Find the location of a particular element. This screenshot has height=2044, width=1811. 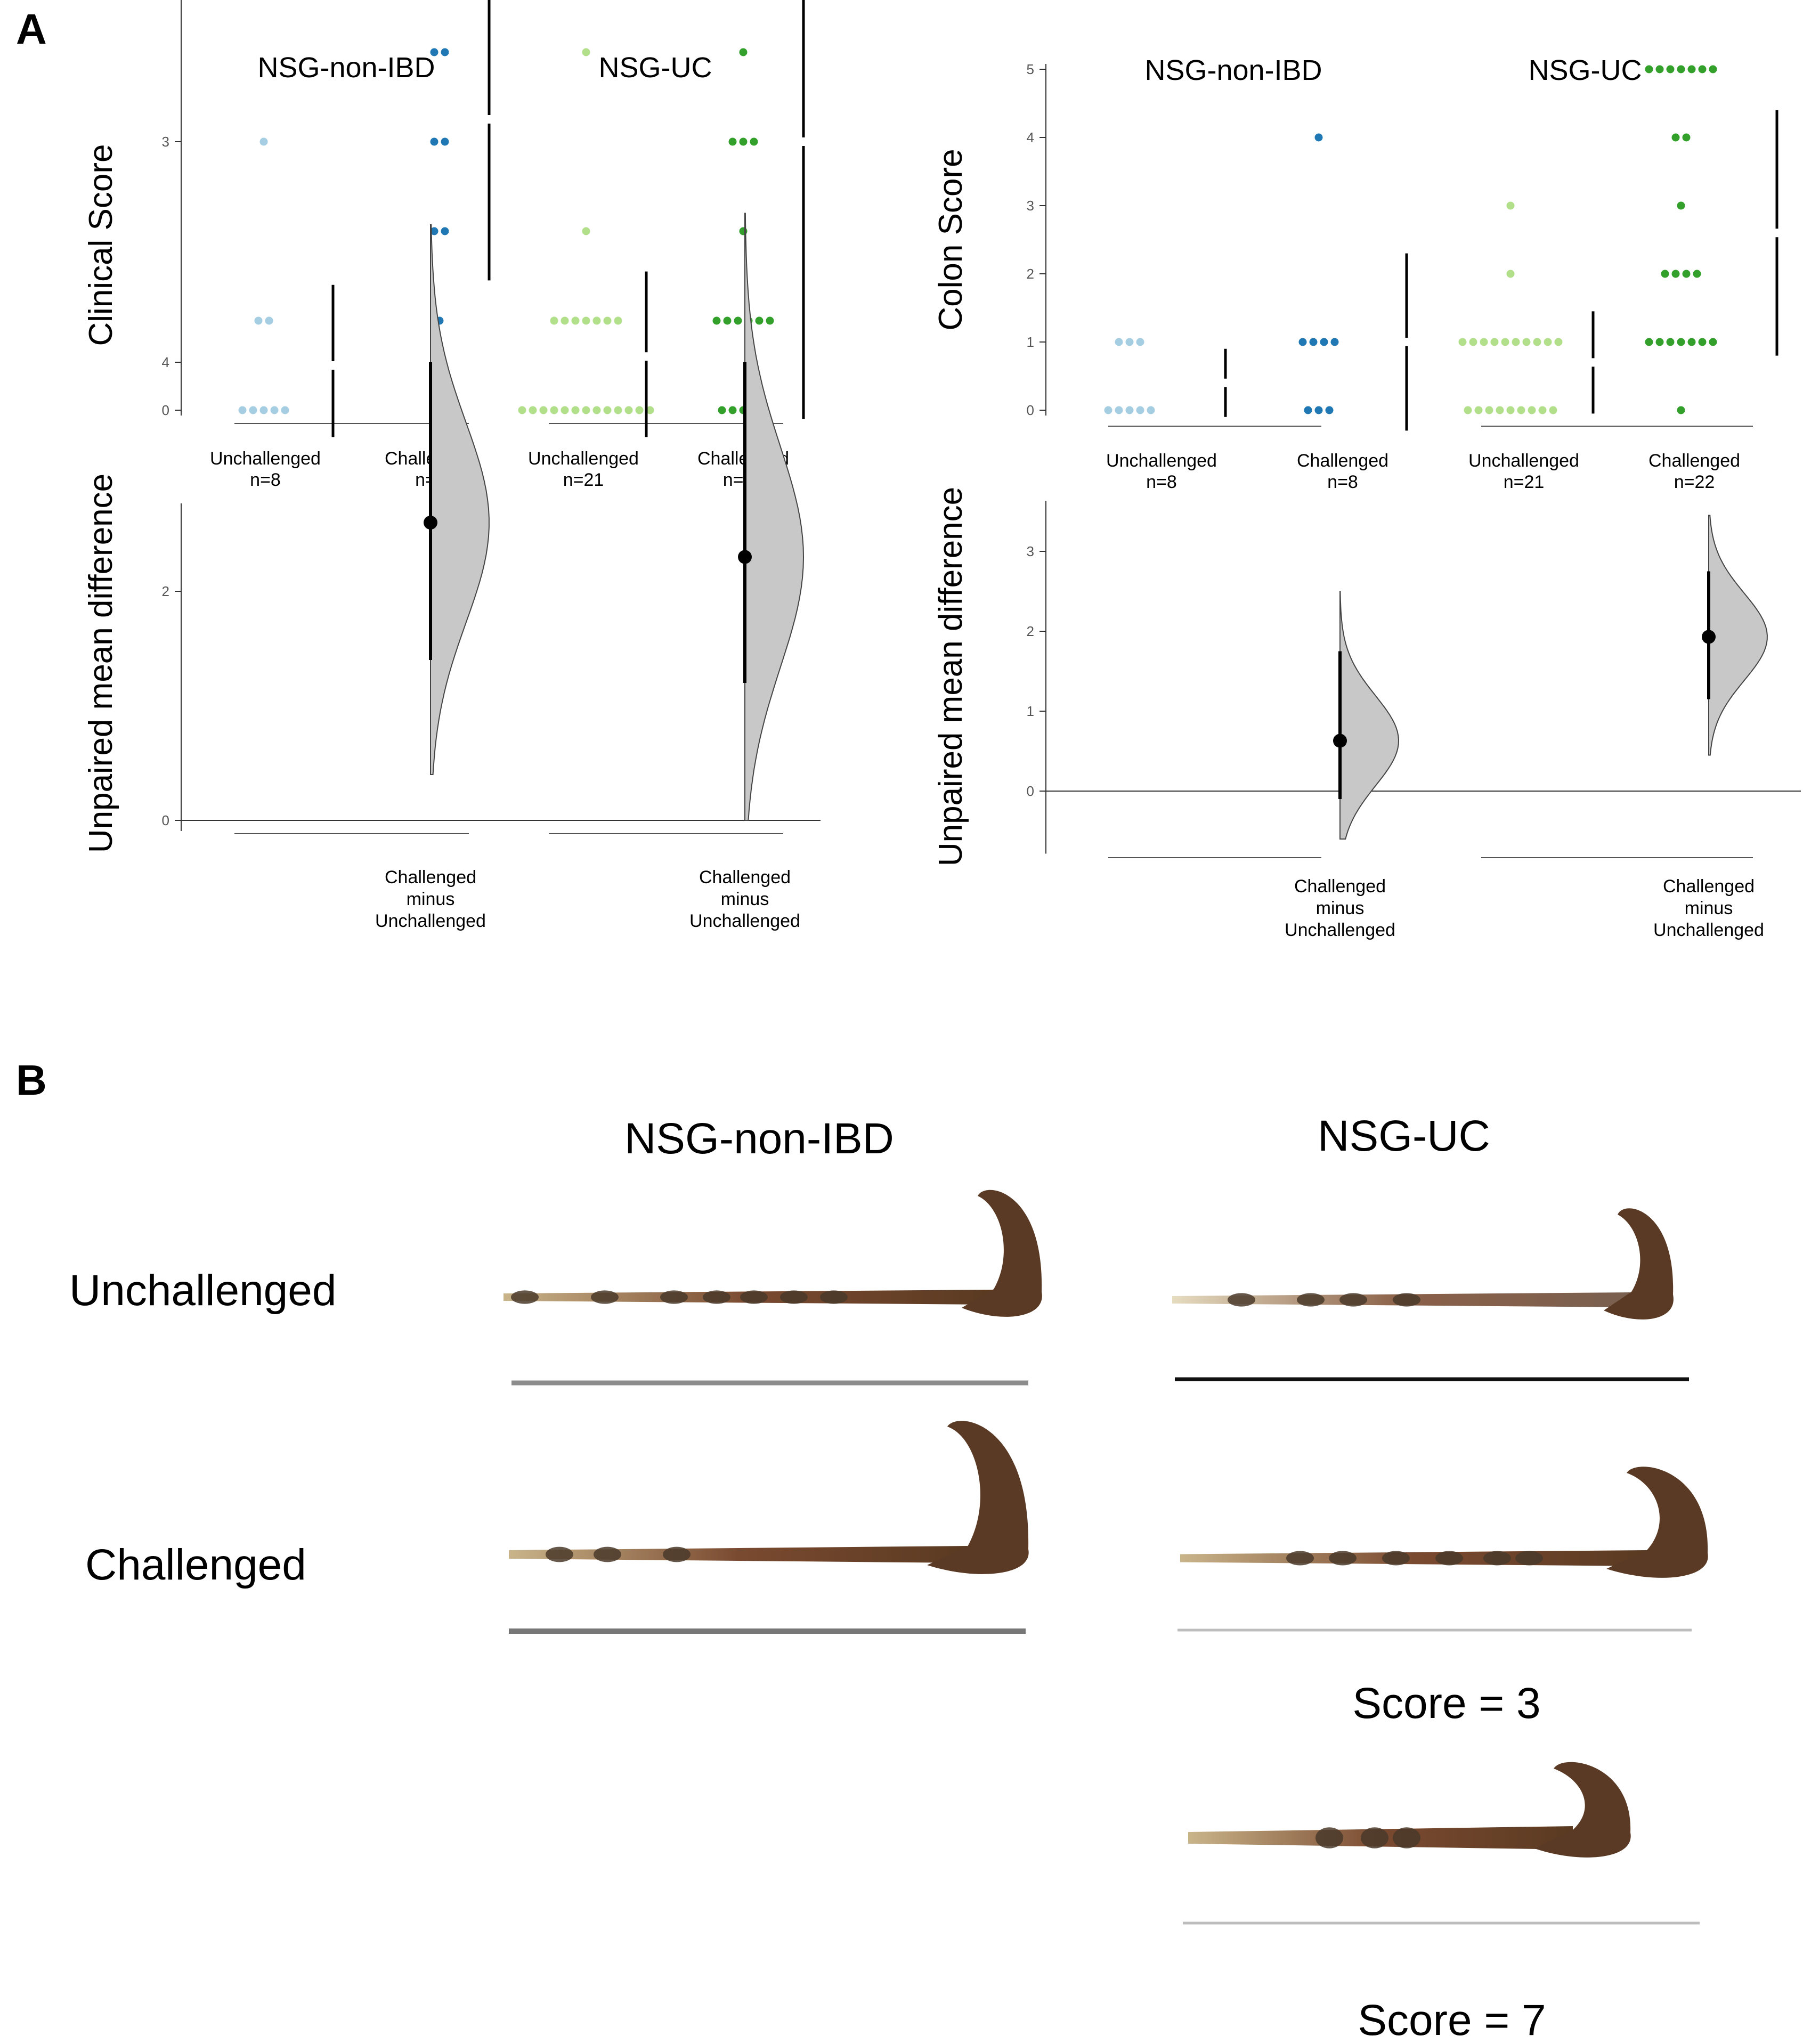

group-title: NSG-UC is located at coordinates (655, 68).